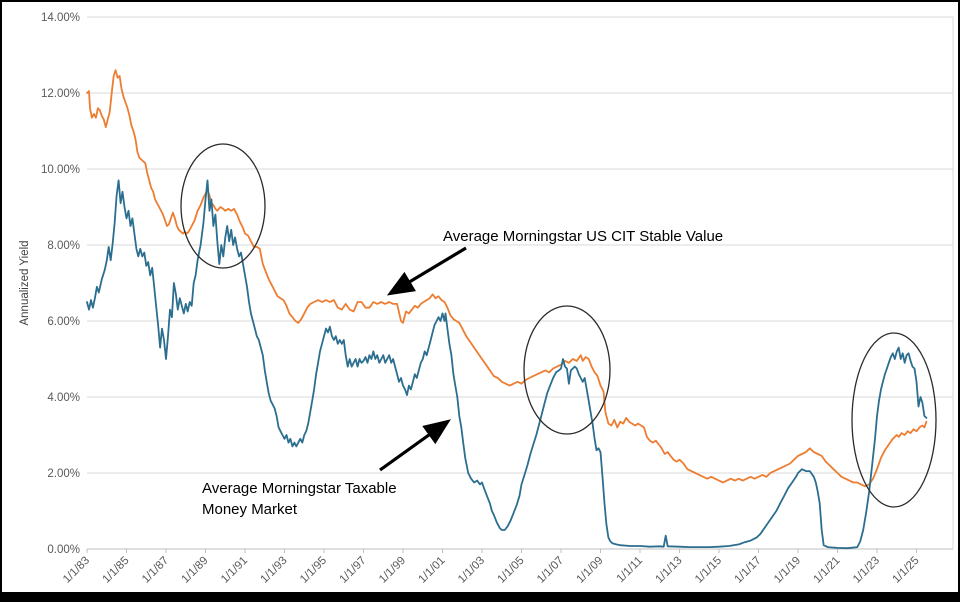 The height and width of the screenshot is (602, 960). Describe the element at coordinates (583, 236) in the screenshot. I see `stable-value-callout-label: Average Morningstar US CIT Stable Value` at that location.